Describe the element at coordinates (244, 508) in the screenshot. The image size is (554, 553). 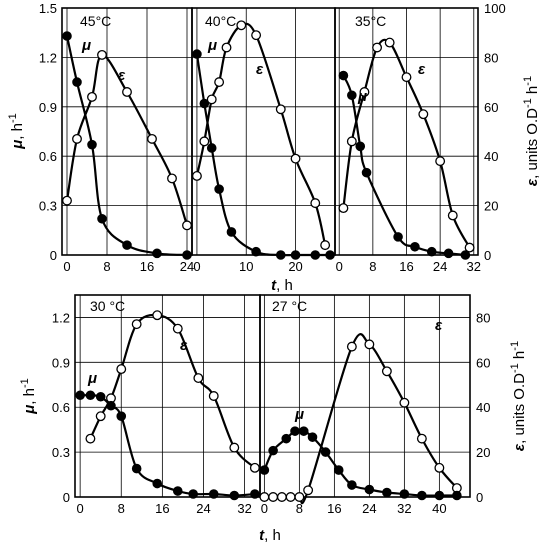
I see `x-tick-label: 32` at that location.